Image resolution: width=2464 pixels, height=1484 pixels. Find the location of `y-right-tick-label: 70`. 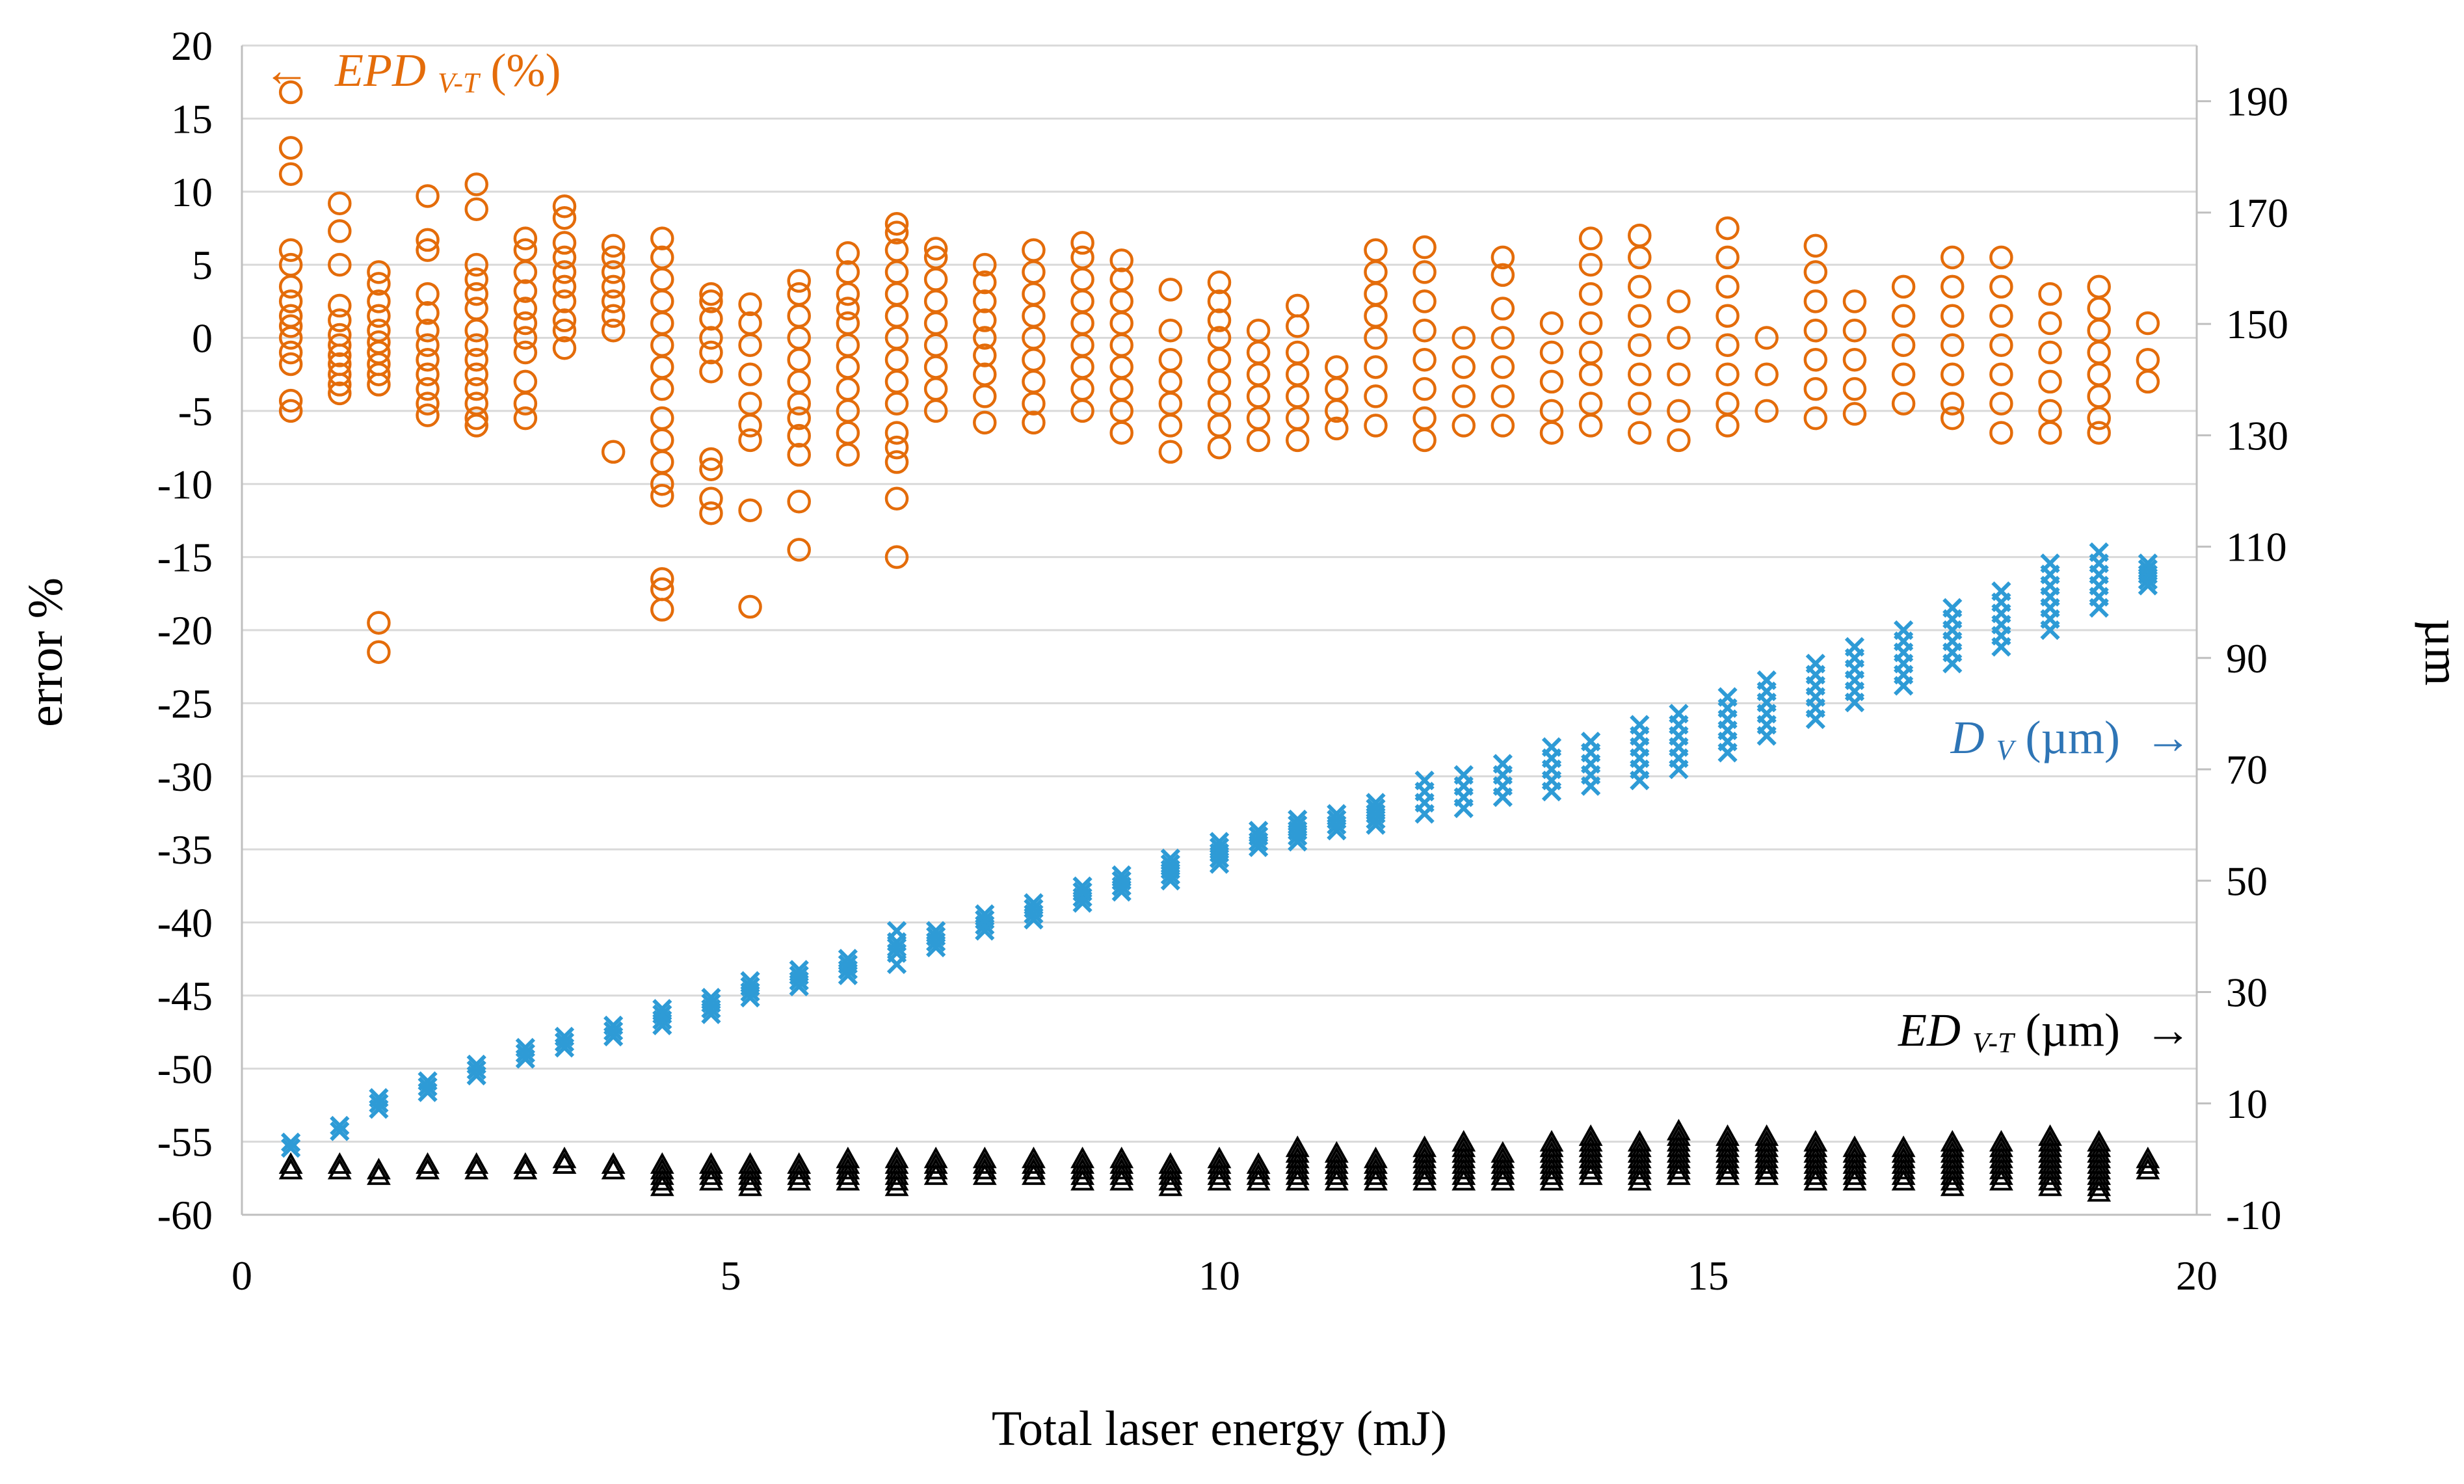

y-right-tick-label: 70 is located at coordinates (2247, 770).